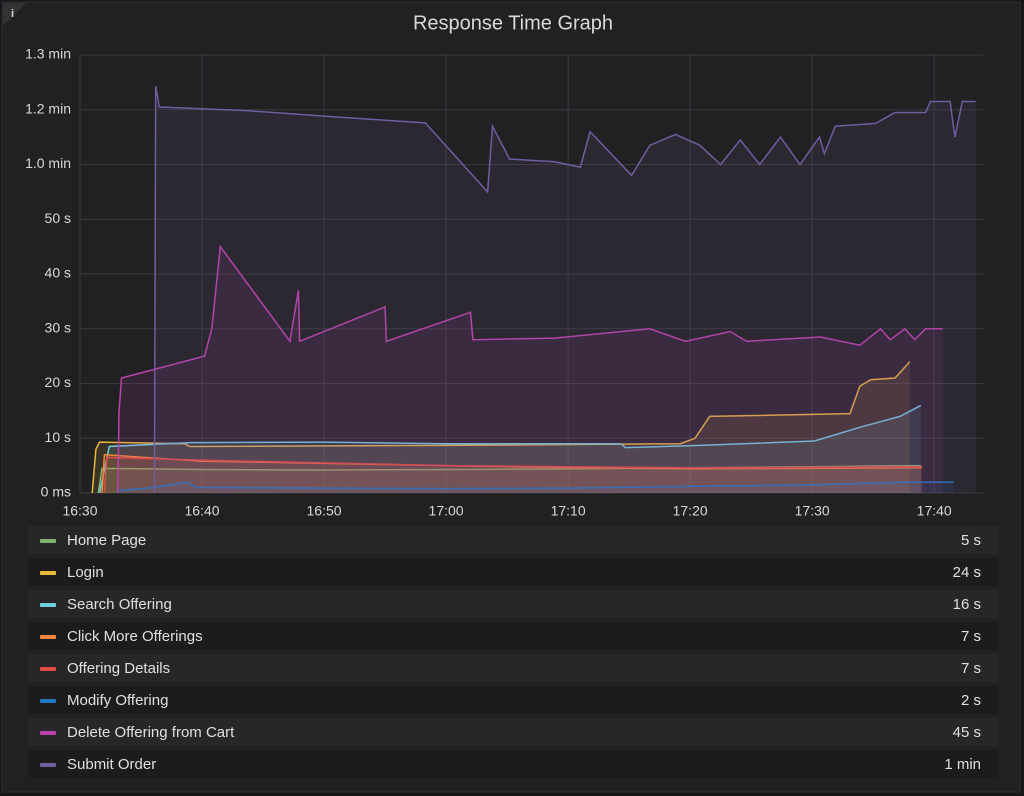 The image size is (1024, 796). What do you see at coordinates (971, 700) in the screenshot?
I see `legend-value: 2 s` at bounding box center [971, 700].